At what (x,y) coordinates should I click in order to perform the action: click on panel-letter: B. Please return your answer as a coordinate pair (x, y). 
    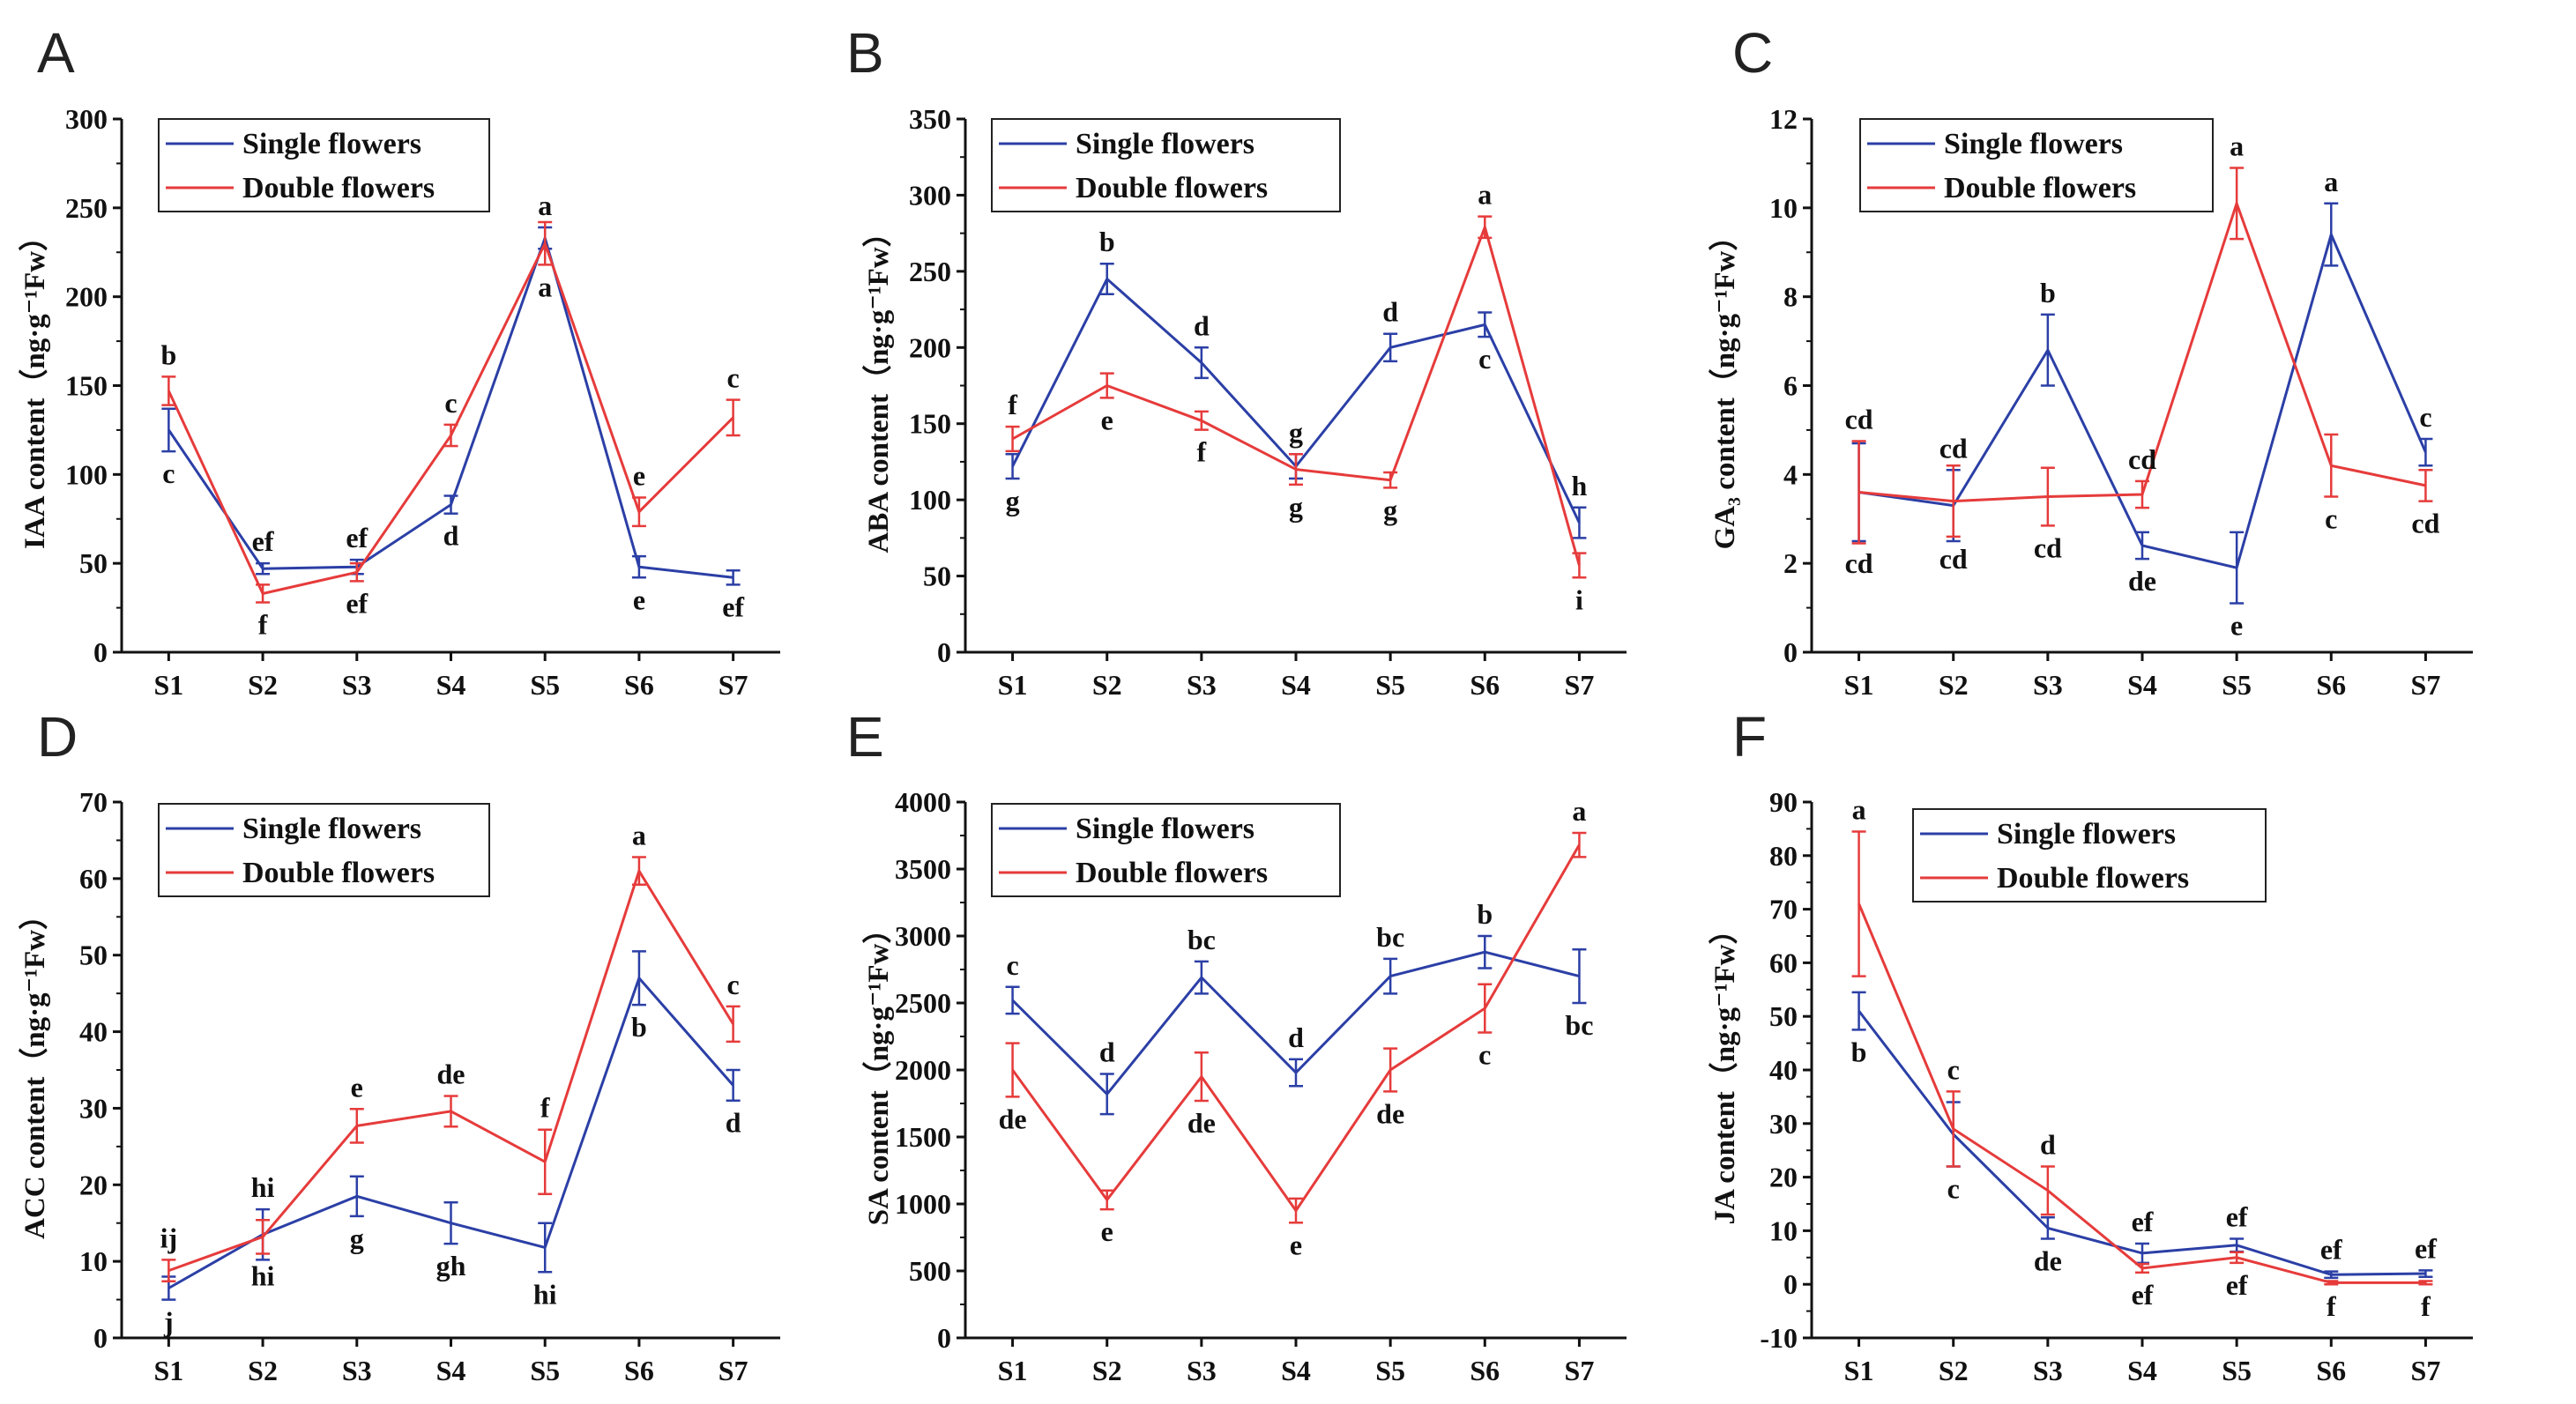
    Looking at the image, I should click on (865, 53).